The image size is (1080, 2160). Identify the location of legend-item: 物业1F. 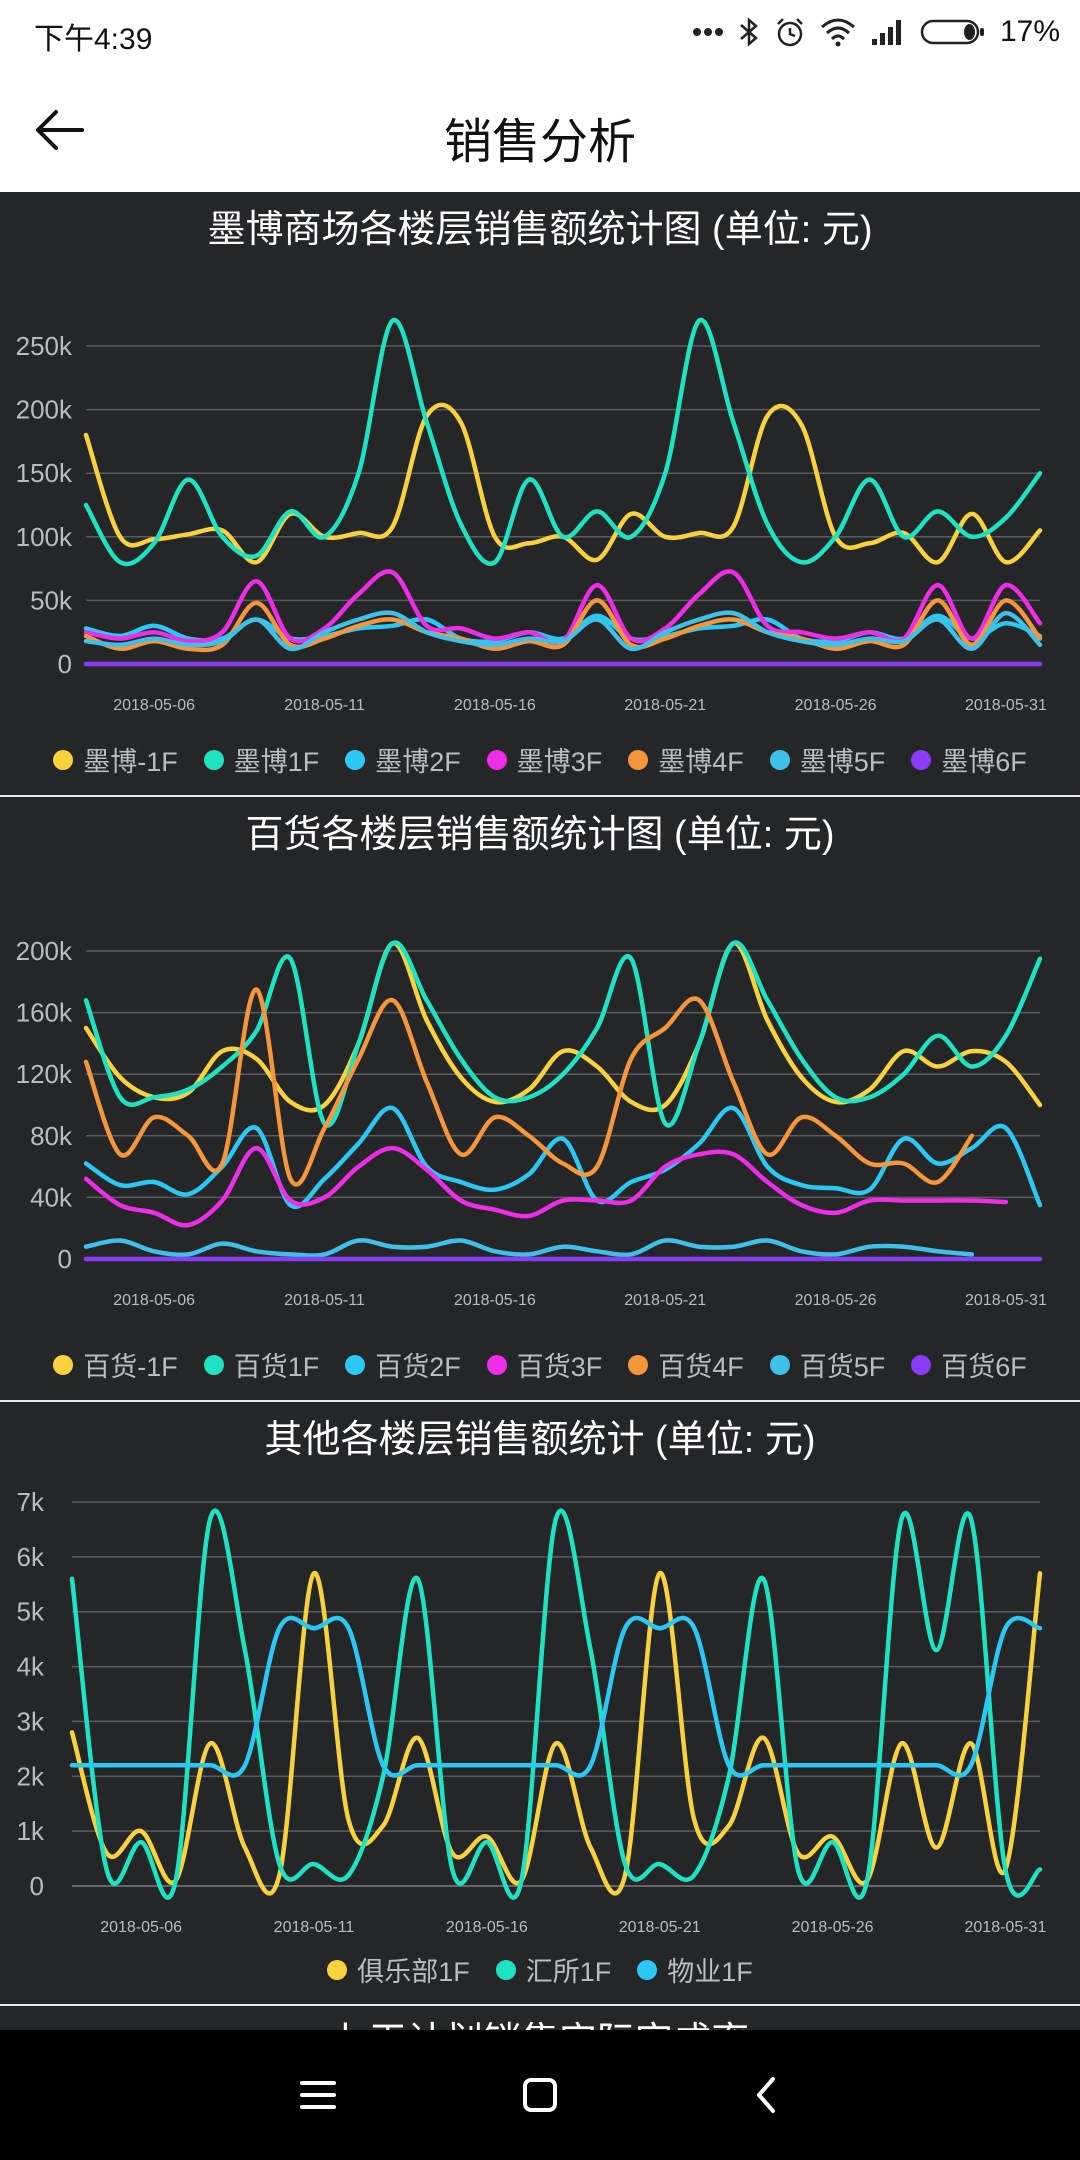
(695, 1969).